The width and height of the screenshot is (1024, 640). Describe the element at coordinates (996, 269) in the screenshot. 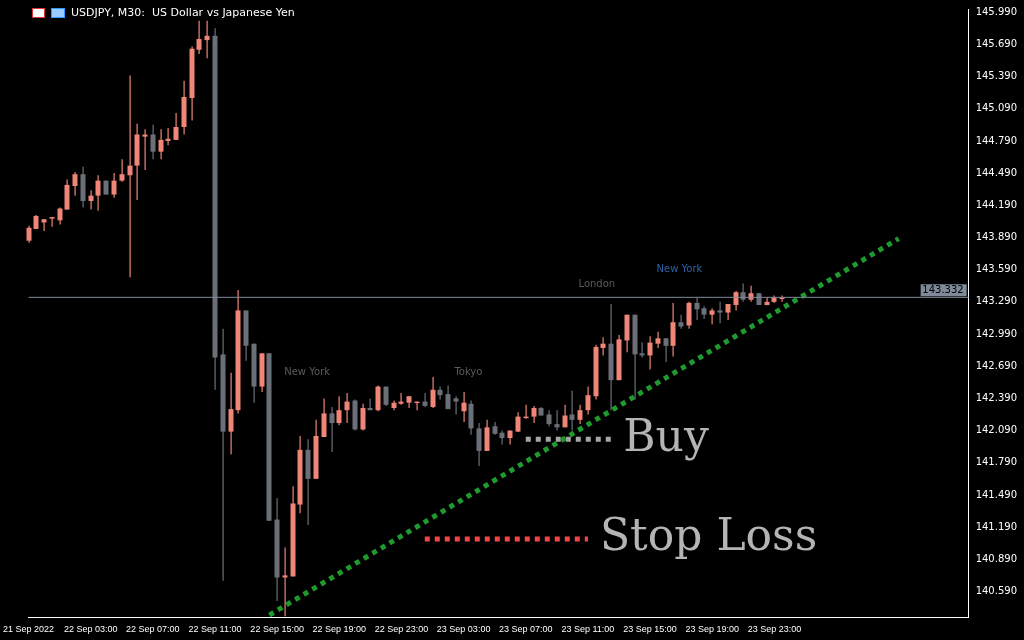

I see `y-tick-label: 143.590` at that location.